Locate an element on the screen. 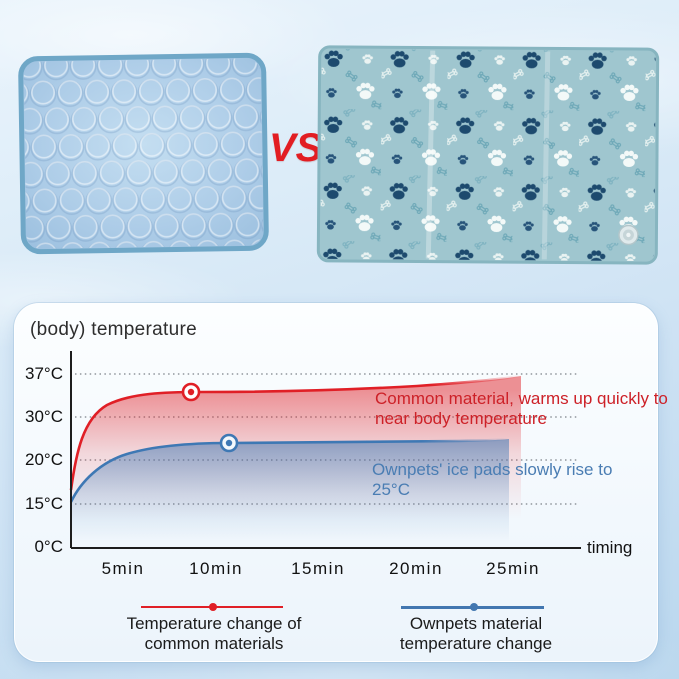  vs-label: VS is located at coordinates (296, 148).